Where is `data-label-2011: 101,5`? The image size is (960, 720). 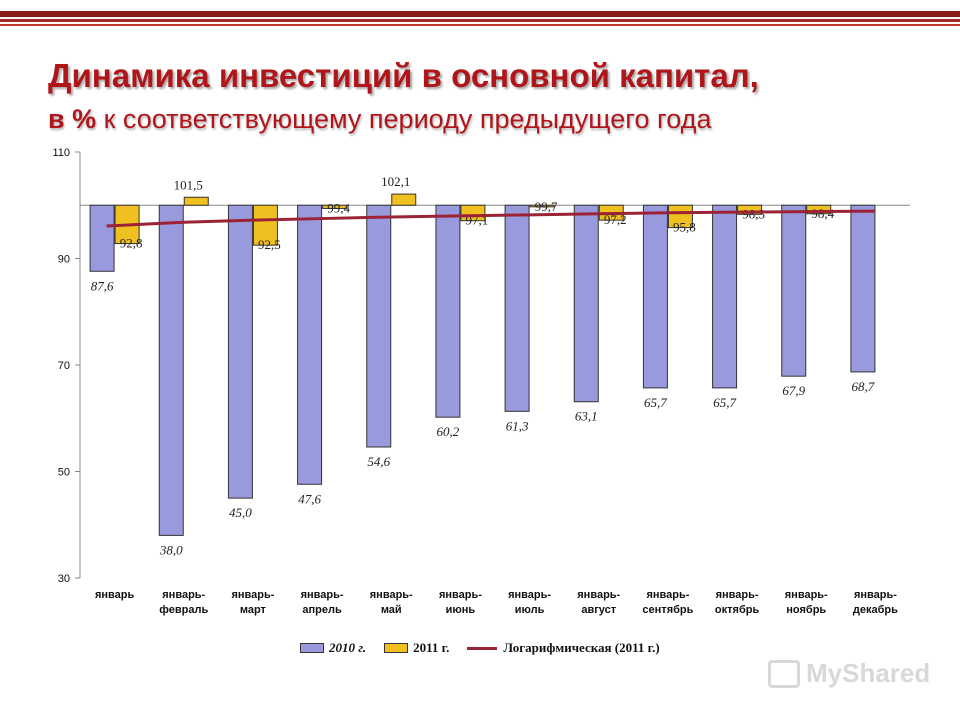
data-label-2011: 101,5 is located at coordinates (188, 184).